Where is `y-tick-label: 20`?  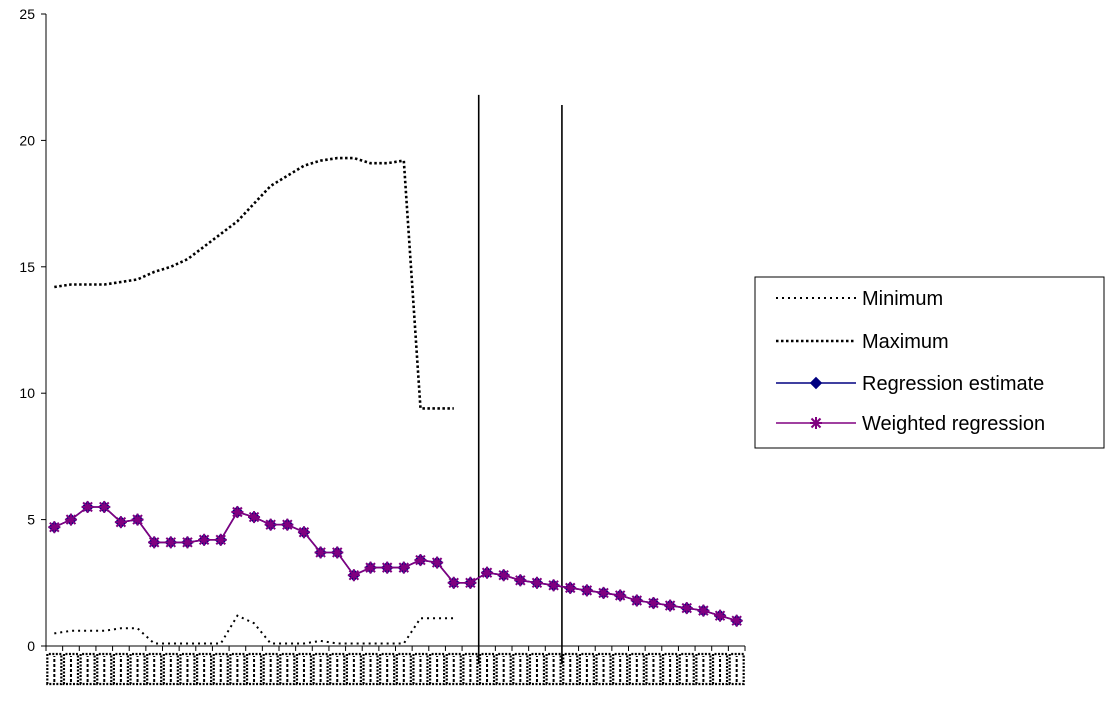 y-tick-label: 20 is located at coordinates (27, 140).